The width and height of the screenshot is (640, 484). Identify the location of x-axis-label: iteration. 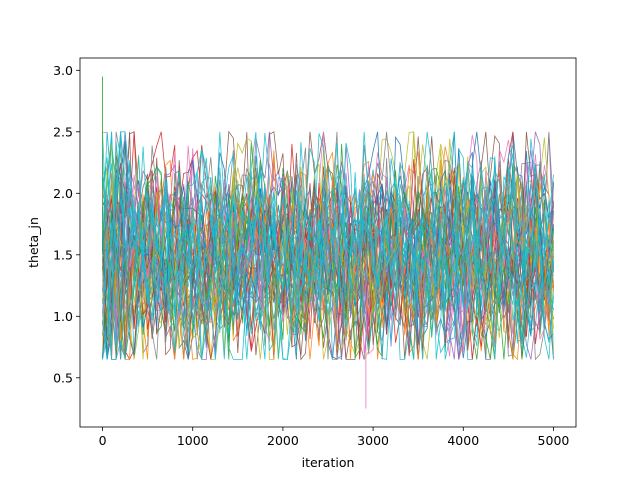
(328, 462).